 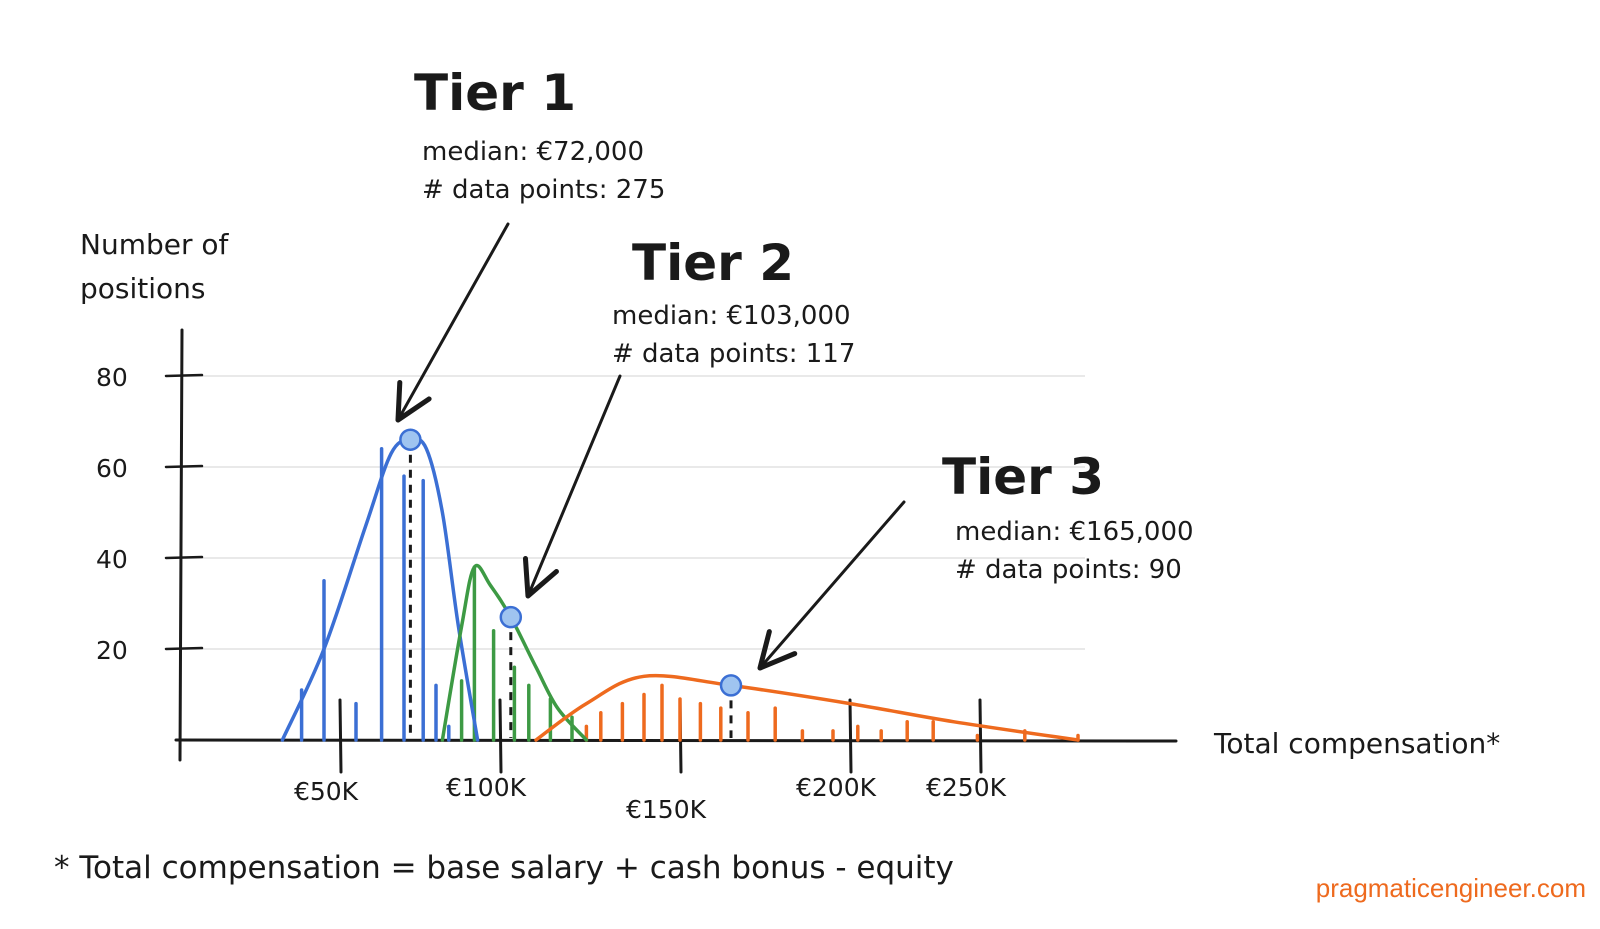 What do you see at coordinates (1356, 743) in the screenshot?
I see `x-axis-title: Total compensation*` at bounding box center [1356, 743].